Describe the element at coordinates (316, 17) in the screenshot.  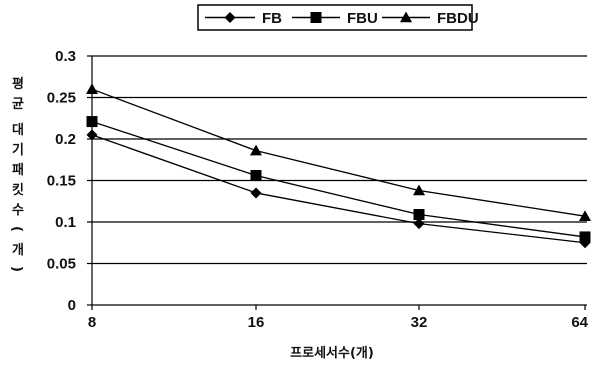
I see `legend-marker-fbu` at that location.